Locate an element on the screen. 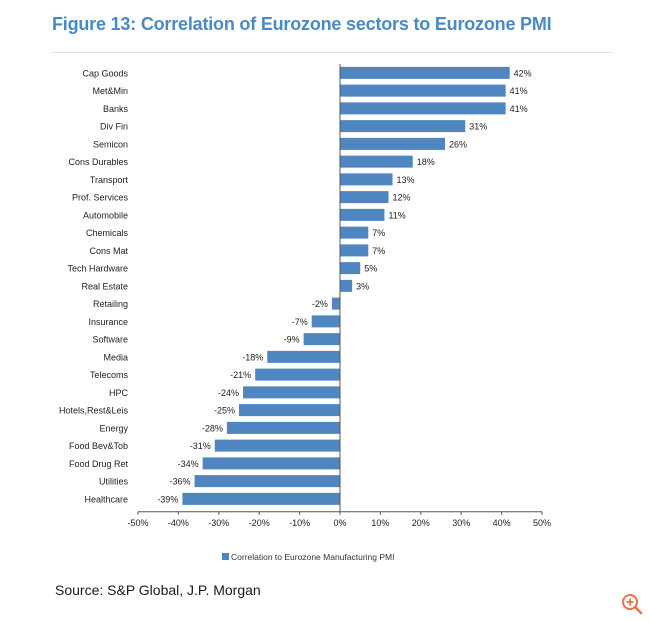  category-label: Div Fin is located at coordinates (114, 127).